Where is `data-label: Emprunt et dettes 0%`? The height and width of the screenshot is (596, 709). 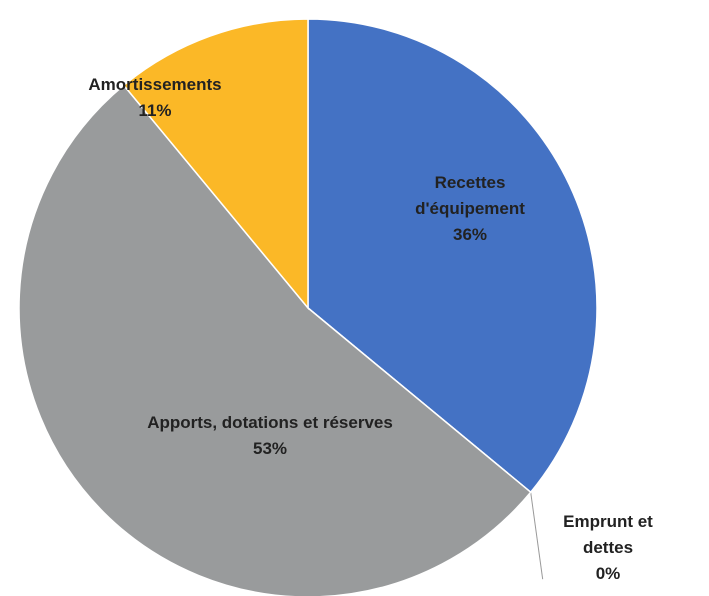
data-label: Emprunt et dettes 0% is located at coordinates (608, 548).